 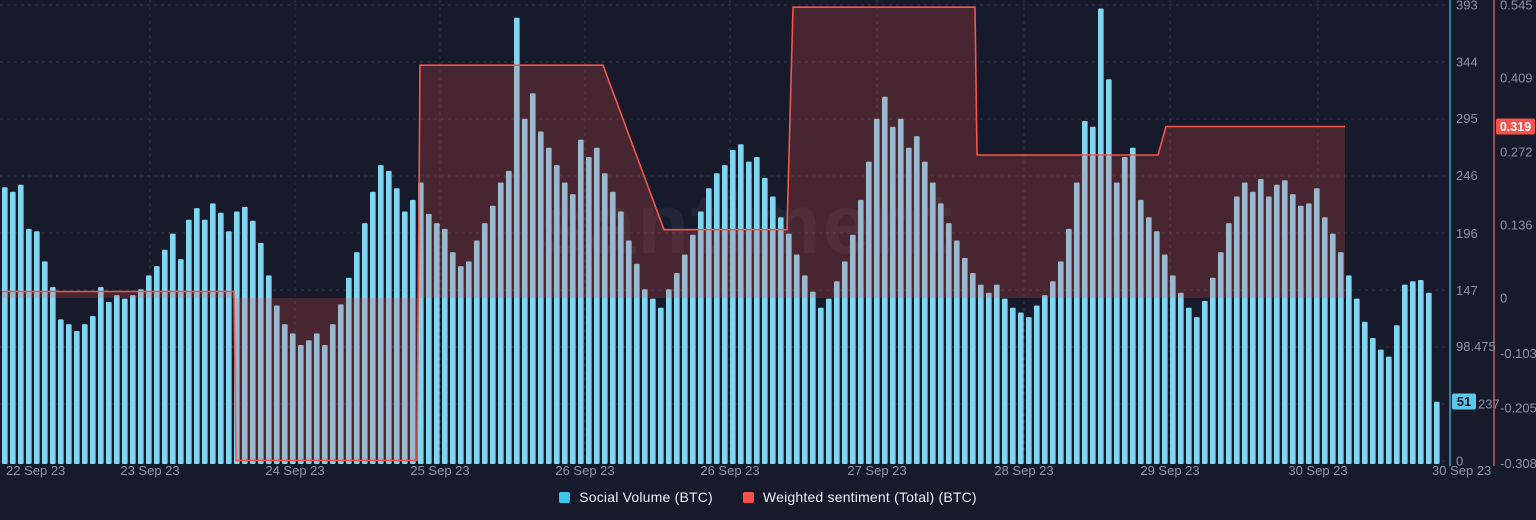 I want to click on svg-text: 27 Sep 23, so click(x=876, y=470).